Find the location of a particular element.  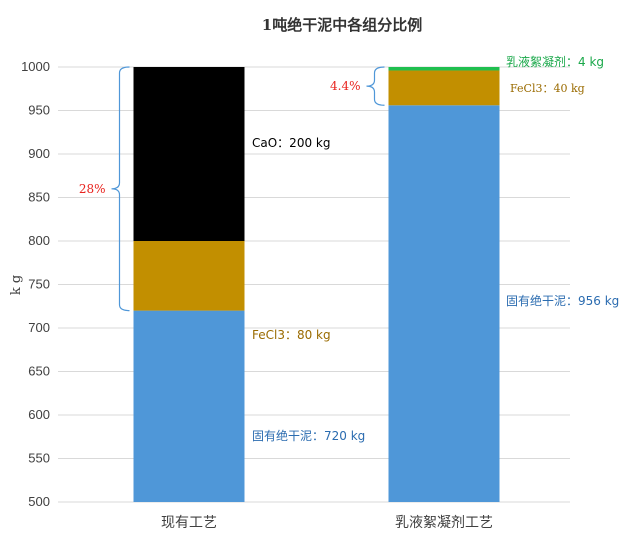

y-tick-label: 850 is located at coordinates (39, 197).